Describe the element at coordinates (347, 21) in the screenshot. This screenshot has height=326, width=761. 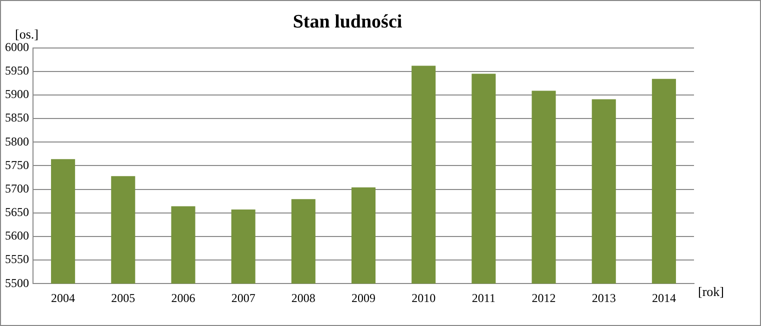
I see `chart-title: Stan ludności` at that location.